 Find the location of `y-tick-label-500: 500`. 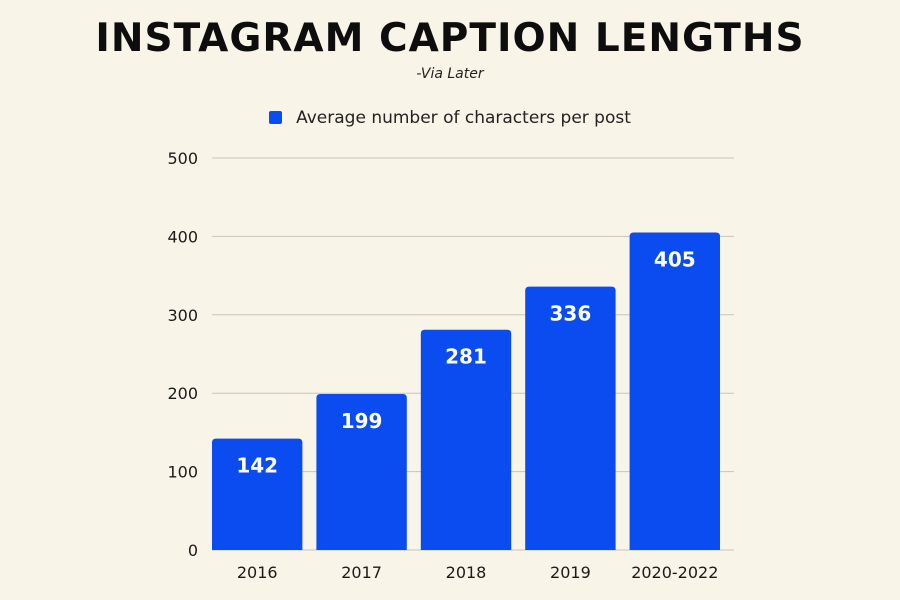

y-tick-label-500: 500 is located at coordinates (182, 158).